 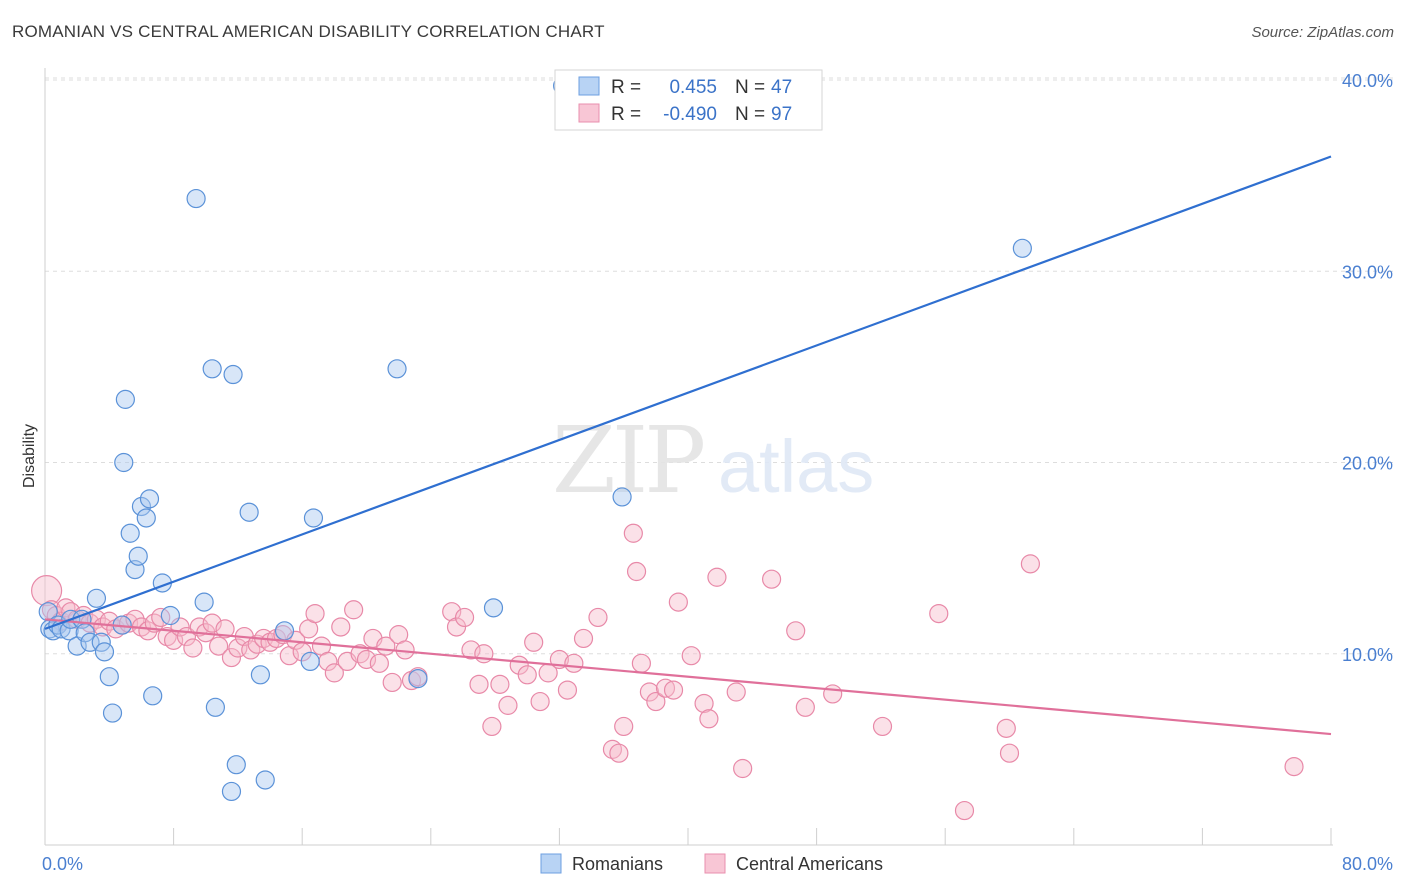 What do you see at coordinates (688, 677) in the screenshot?
I see `central-americans-trend-line` at bounding box center [688, 677].